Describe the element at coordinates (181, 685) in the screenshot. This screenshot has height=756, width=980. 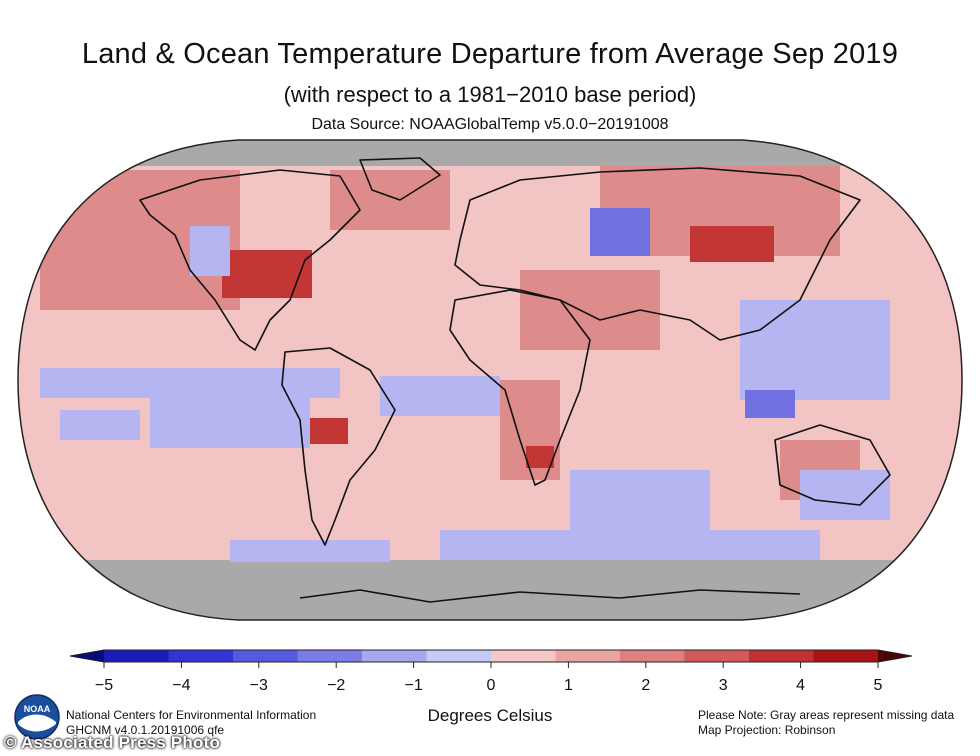
I see `colorbar-tick-label: −4` at that location.